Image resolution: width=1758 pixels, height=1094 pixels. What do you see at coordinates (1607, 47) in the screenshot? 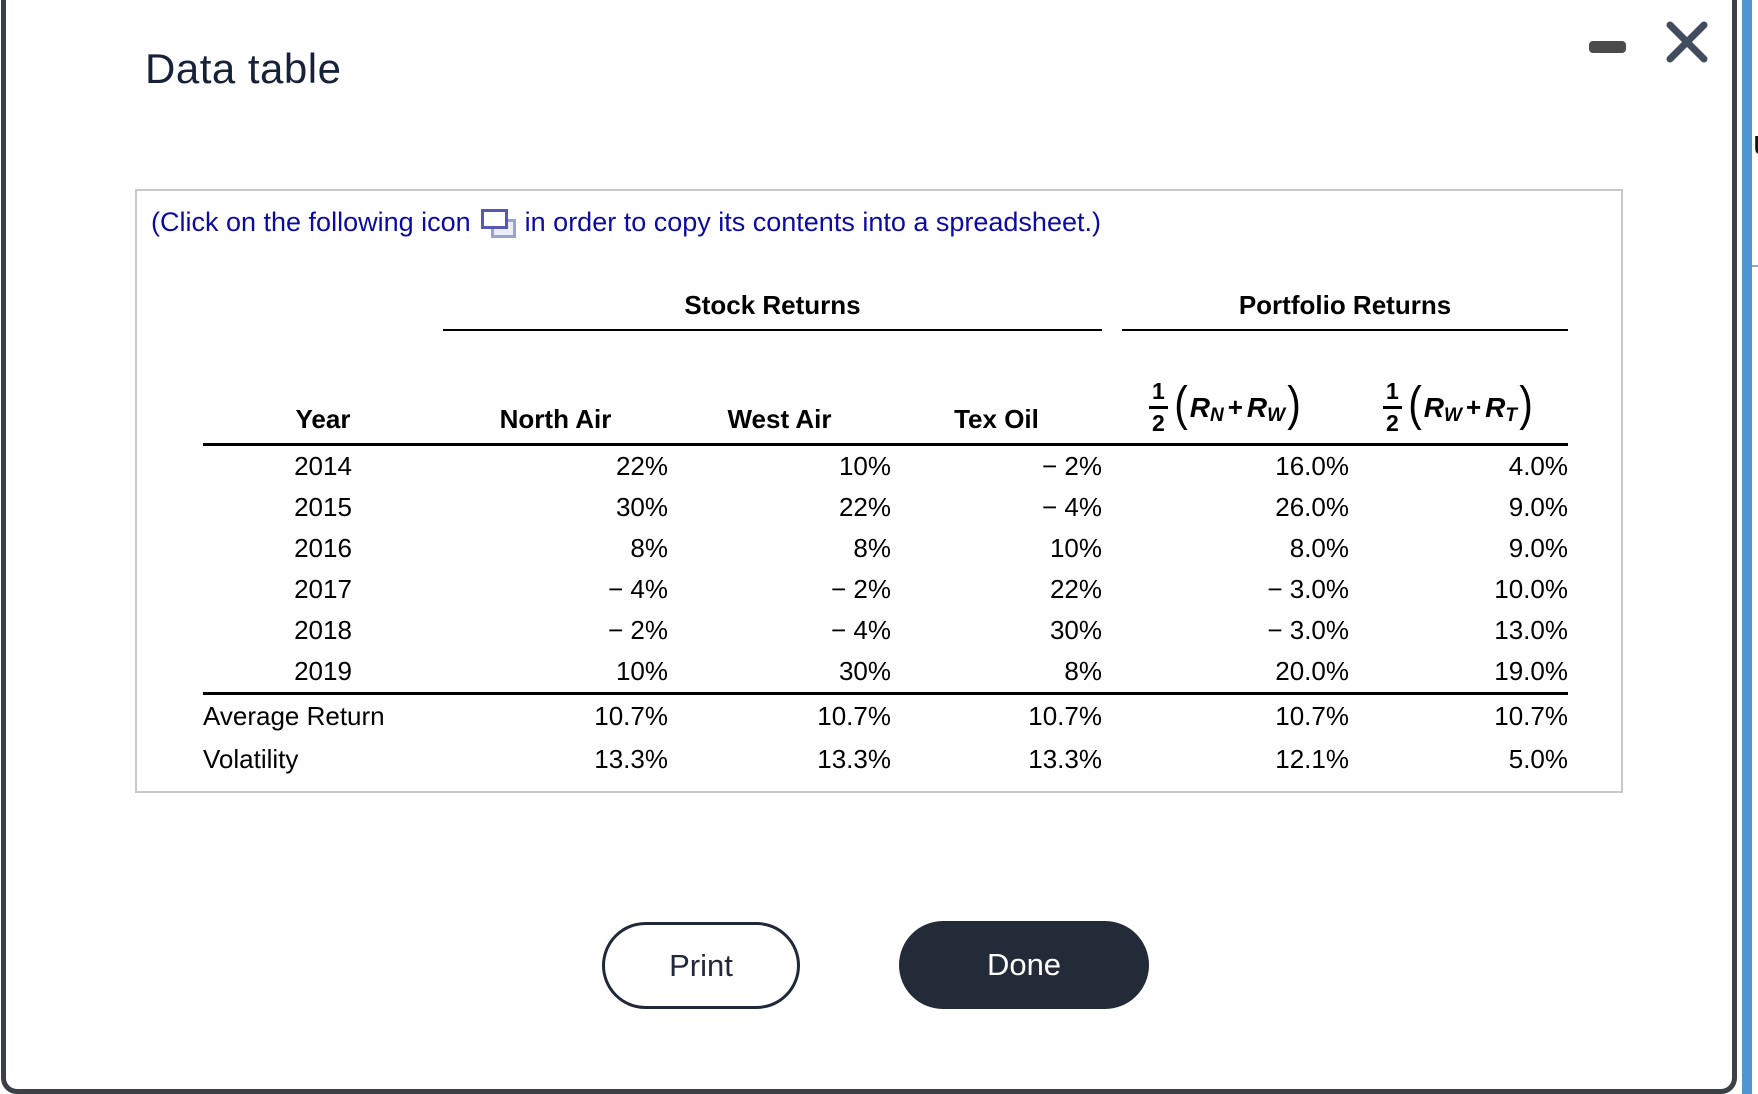
I see `minimize-icon` at bounding box center [1607, 47].